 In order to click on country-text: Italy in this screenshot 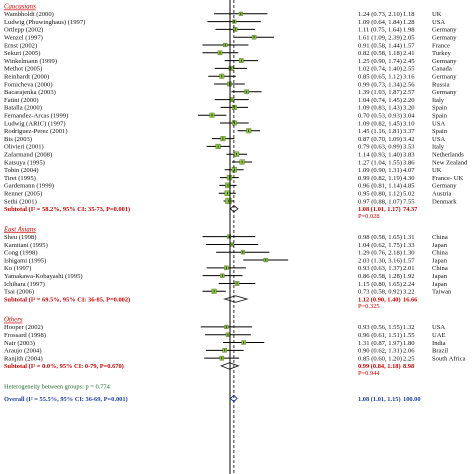, I will do `click(438, 147)`.